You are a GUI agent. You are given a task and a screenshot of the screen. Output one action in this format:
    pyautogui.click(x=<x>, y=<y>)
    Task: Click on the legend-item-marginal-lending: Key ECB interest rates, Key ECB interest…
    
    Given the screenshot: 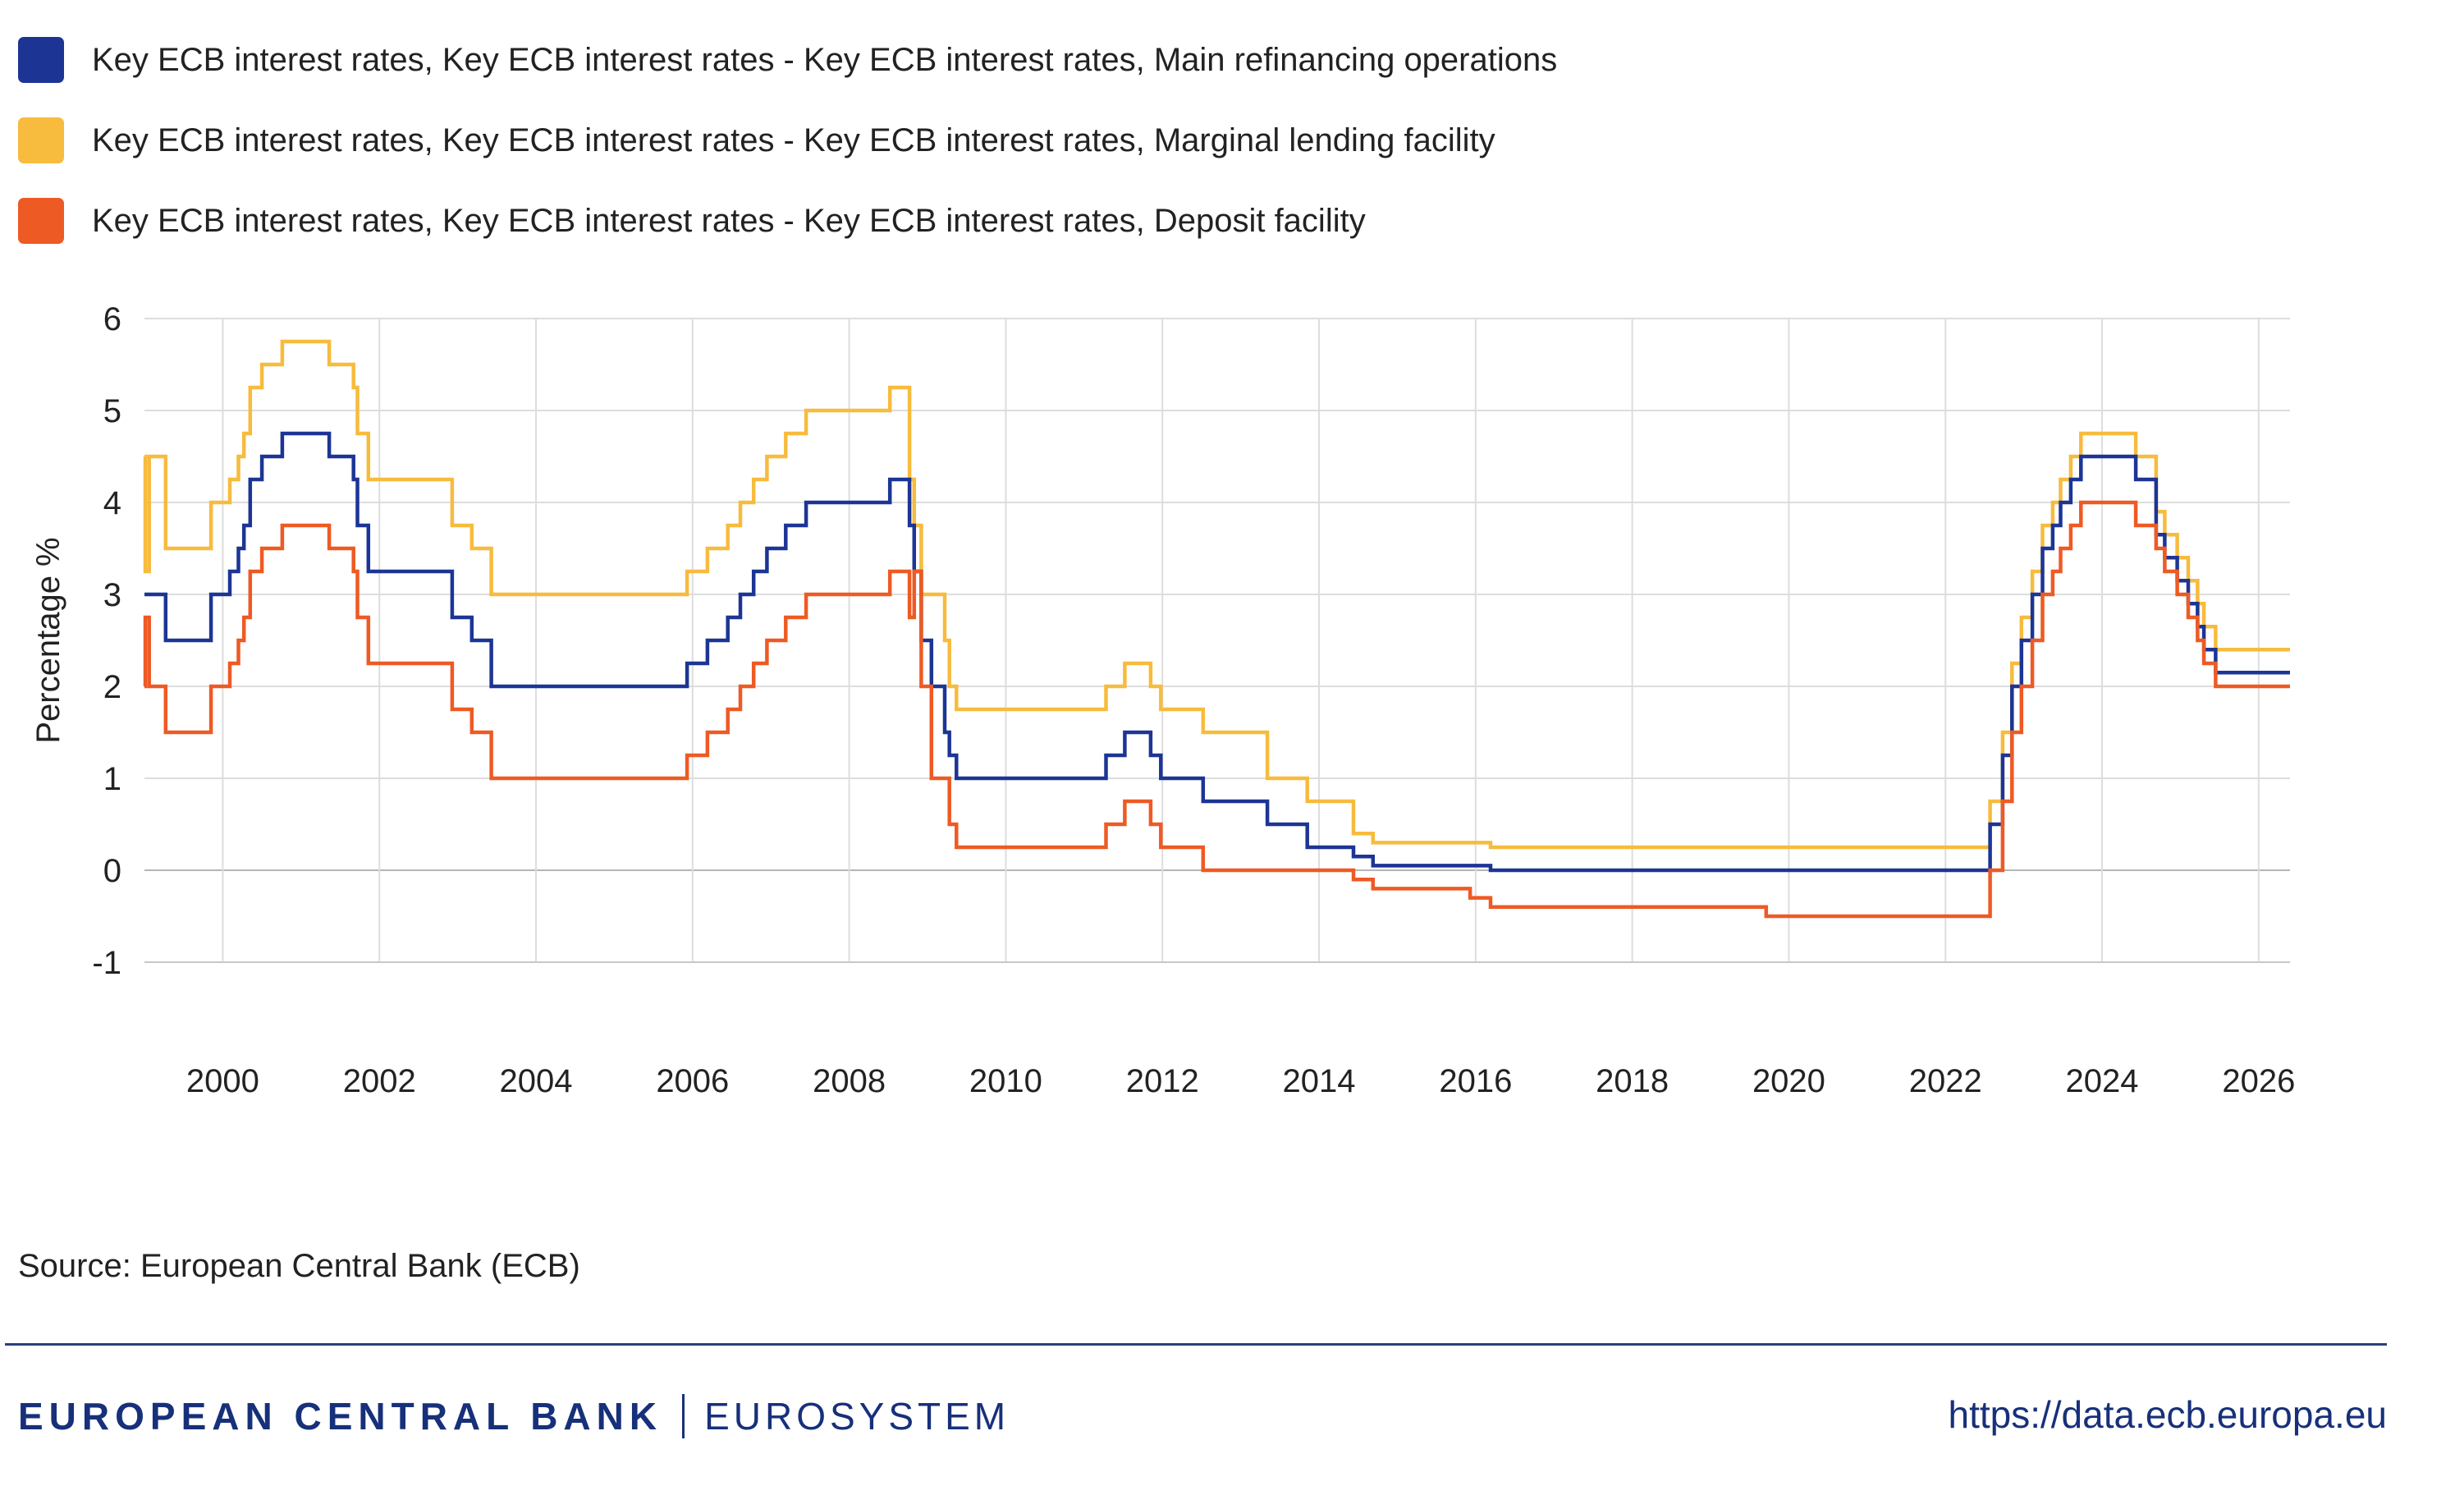 What is the action you would take?
    pyautogui.click(x=962, y=141)
    